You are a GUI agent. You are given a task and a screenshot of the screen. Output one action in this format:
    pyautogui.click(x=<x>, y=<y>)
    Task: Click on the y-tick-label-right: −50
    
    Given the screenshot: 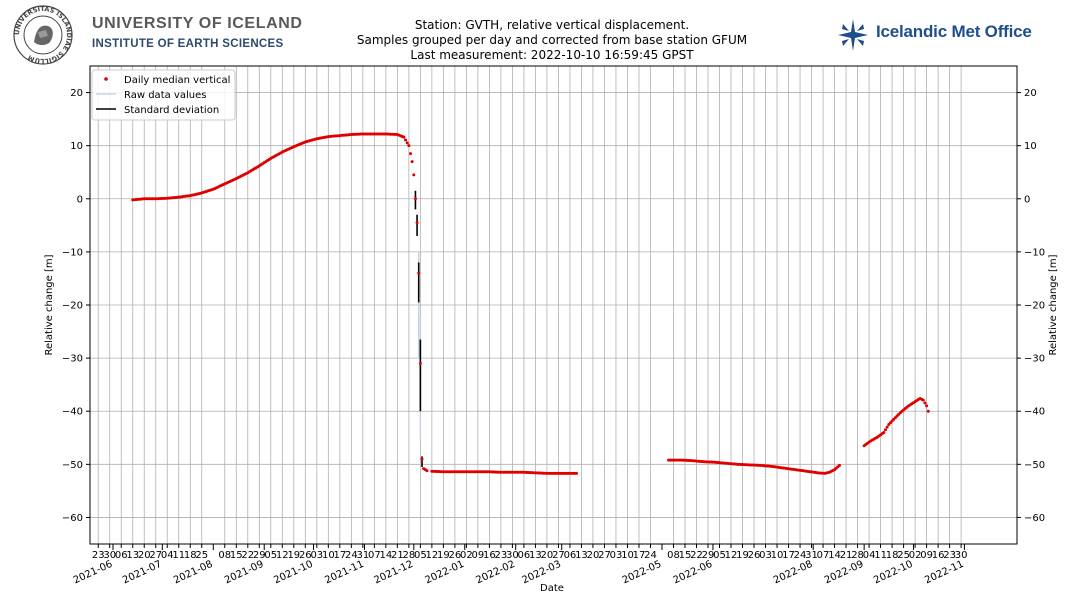 What is the action you would take?
    pyautogui.click(x=1034, y=465)
    